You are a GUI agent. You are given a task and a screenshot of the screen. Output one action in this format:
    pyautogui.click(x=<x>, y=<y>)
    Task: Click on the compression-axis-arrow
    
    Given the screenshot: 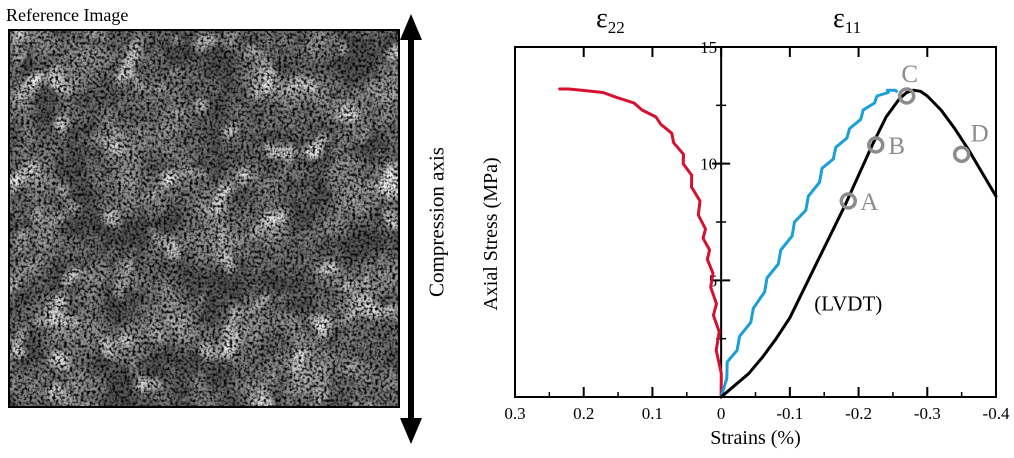 What is the action you would take?
    pyautogui.click(x=411, y=229)
    